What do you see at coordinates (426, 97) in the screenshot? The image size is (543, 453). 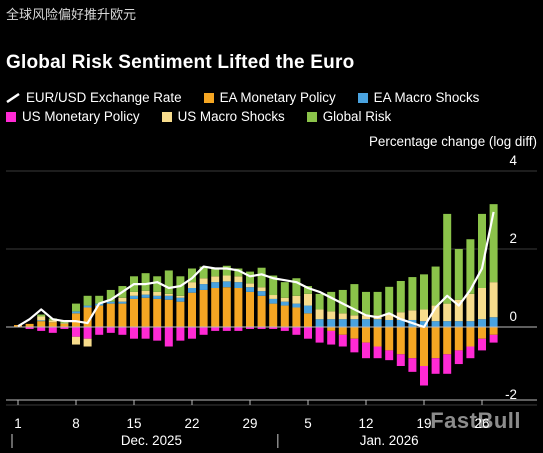 I see `legend-label: EA Macro Shocks` at bounding box center [426, 97].